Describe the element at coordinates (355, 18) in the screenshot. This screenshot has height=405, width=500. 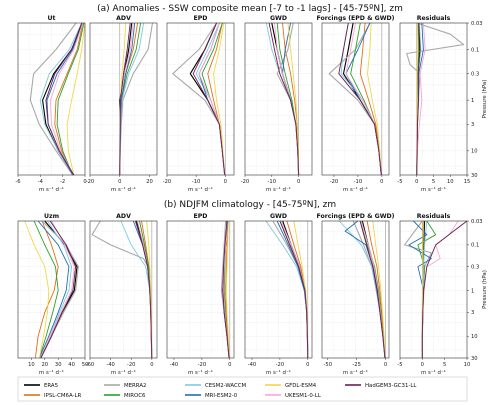
I see `panel-title: Forcings (EPD & GWD)` at that location.